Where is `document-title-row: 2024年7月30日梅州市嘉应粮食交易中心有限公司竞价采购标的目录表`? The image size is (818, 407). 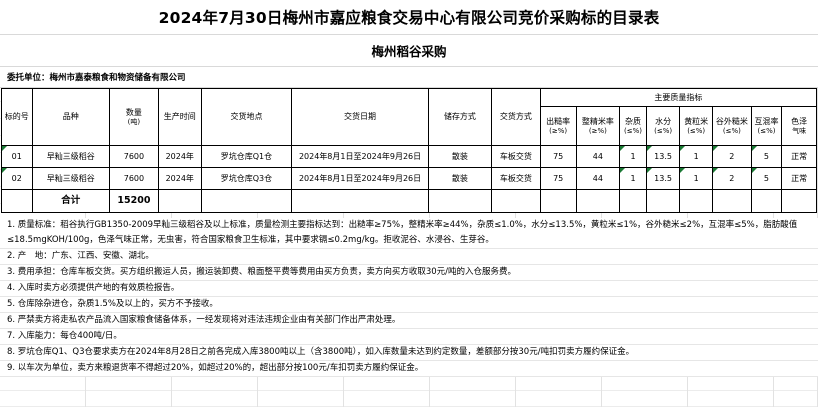
document-title-row: 2024年7月30日梅州市嘉应粮食交易中心有限公司竞价采购标的目录表 is located at coordinates (409, 17).